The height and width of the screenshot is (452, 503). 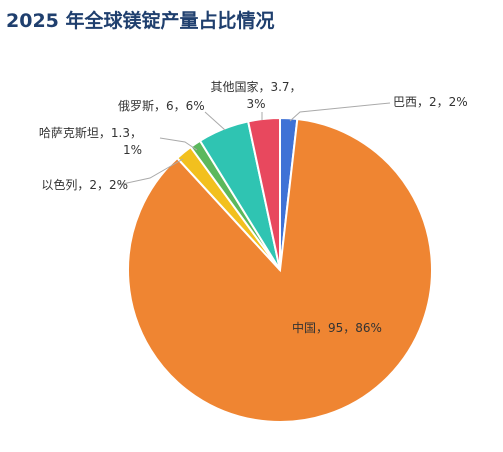 I want to click on pie-slice, so click(x=263, y=193).